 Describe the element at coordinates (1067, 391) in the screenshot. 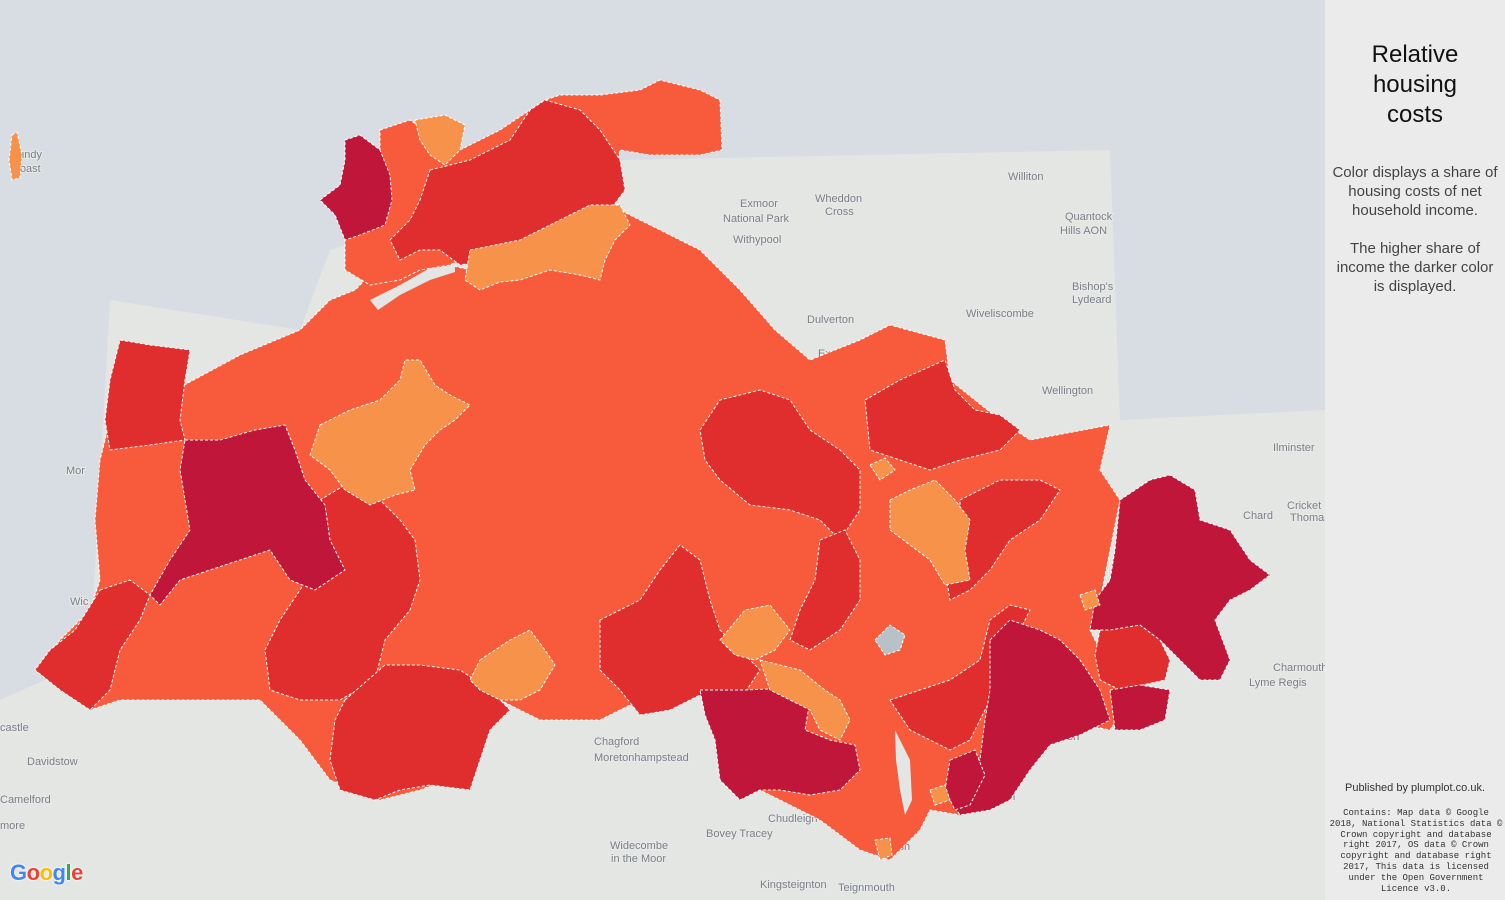

I see `label-wellington: Wellington` at that location.